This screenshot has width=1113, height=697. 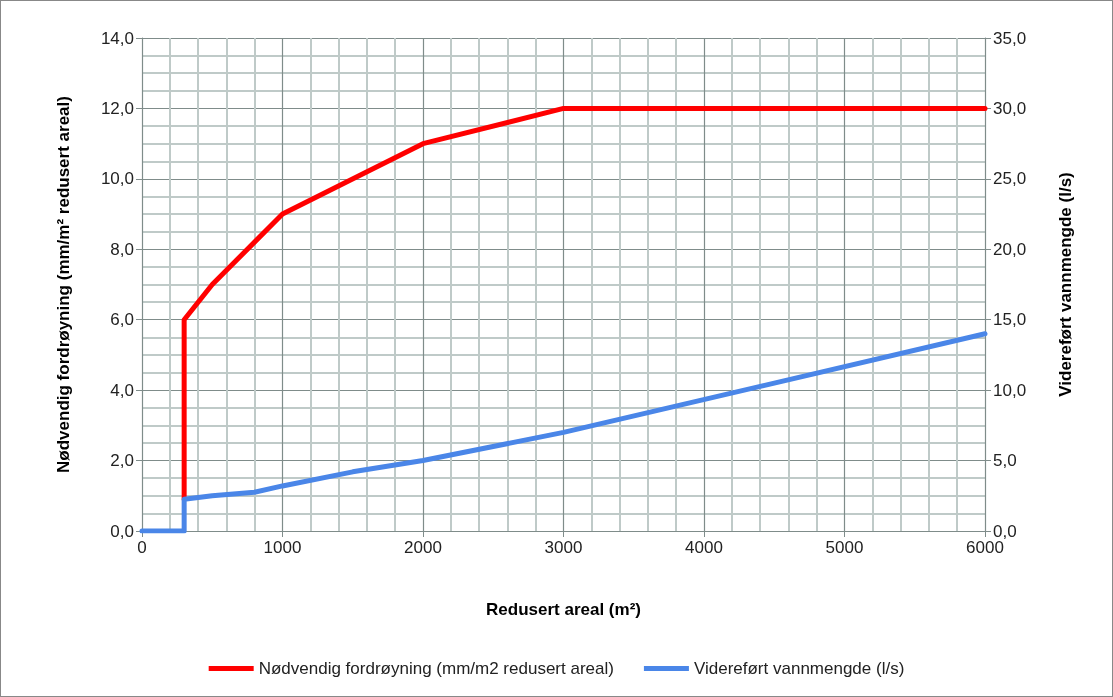 I want to click on x-axis-title: Redusert areal (m²), so click(x=563, y=609).